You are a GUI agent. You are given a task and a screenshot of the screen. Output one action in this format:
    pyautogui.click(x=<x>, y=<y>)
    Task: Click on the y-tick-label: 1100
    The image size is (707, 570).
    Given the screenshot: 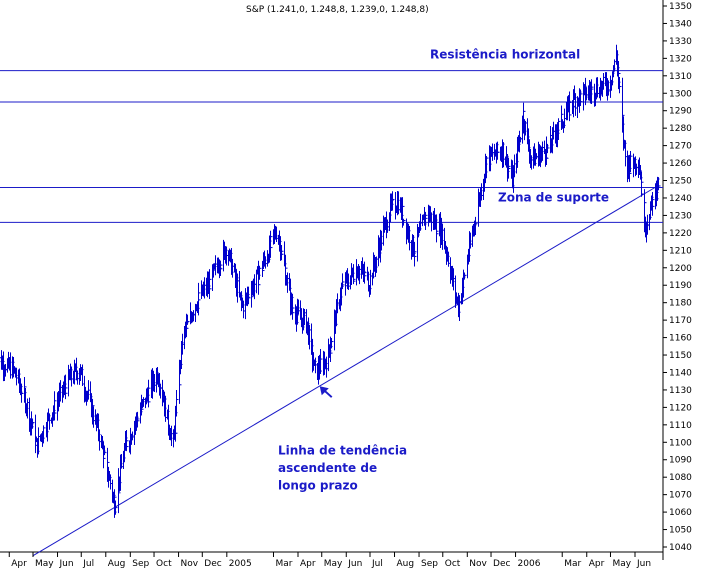 What is the action you would take?
    pyautogui.click(x=680, y=443)
    